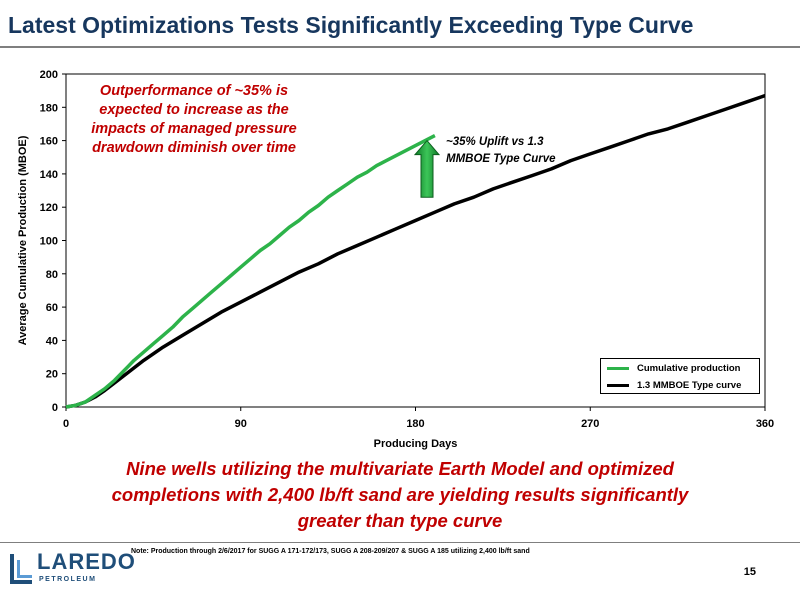 The height and width of the screenshot is (600, 800). What do you see at coordinates (749, 572) in the screenshot?
I see `page-number: 15` at bounding box center [749, 572].